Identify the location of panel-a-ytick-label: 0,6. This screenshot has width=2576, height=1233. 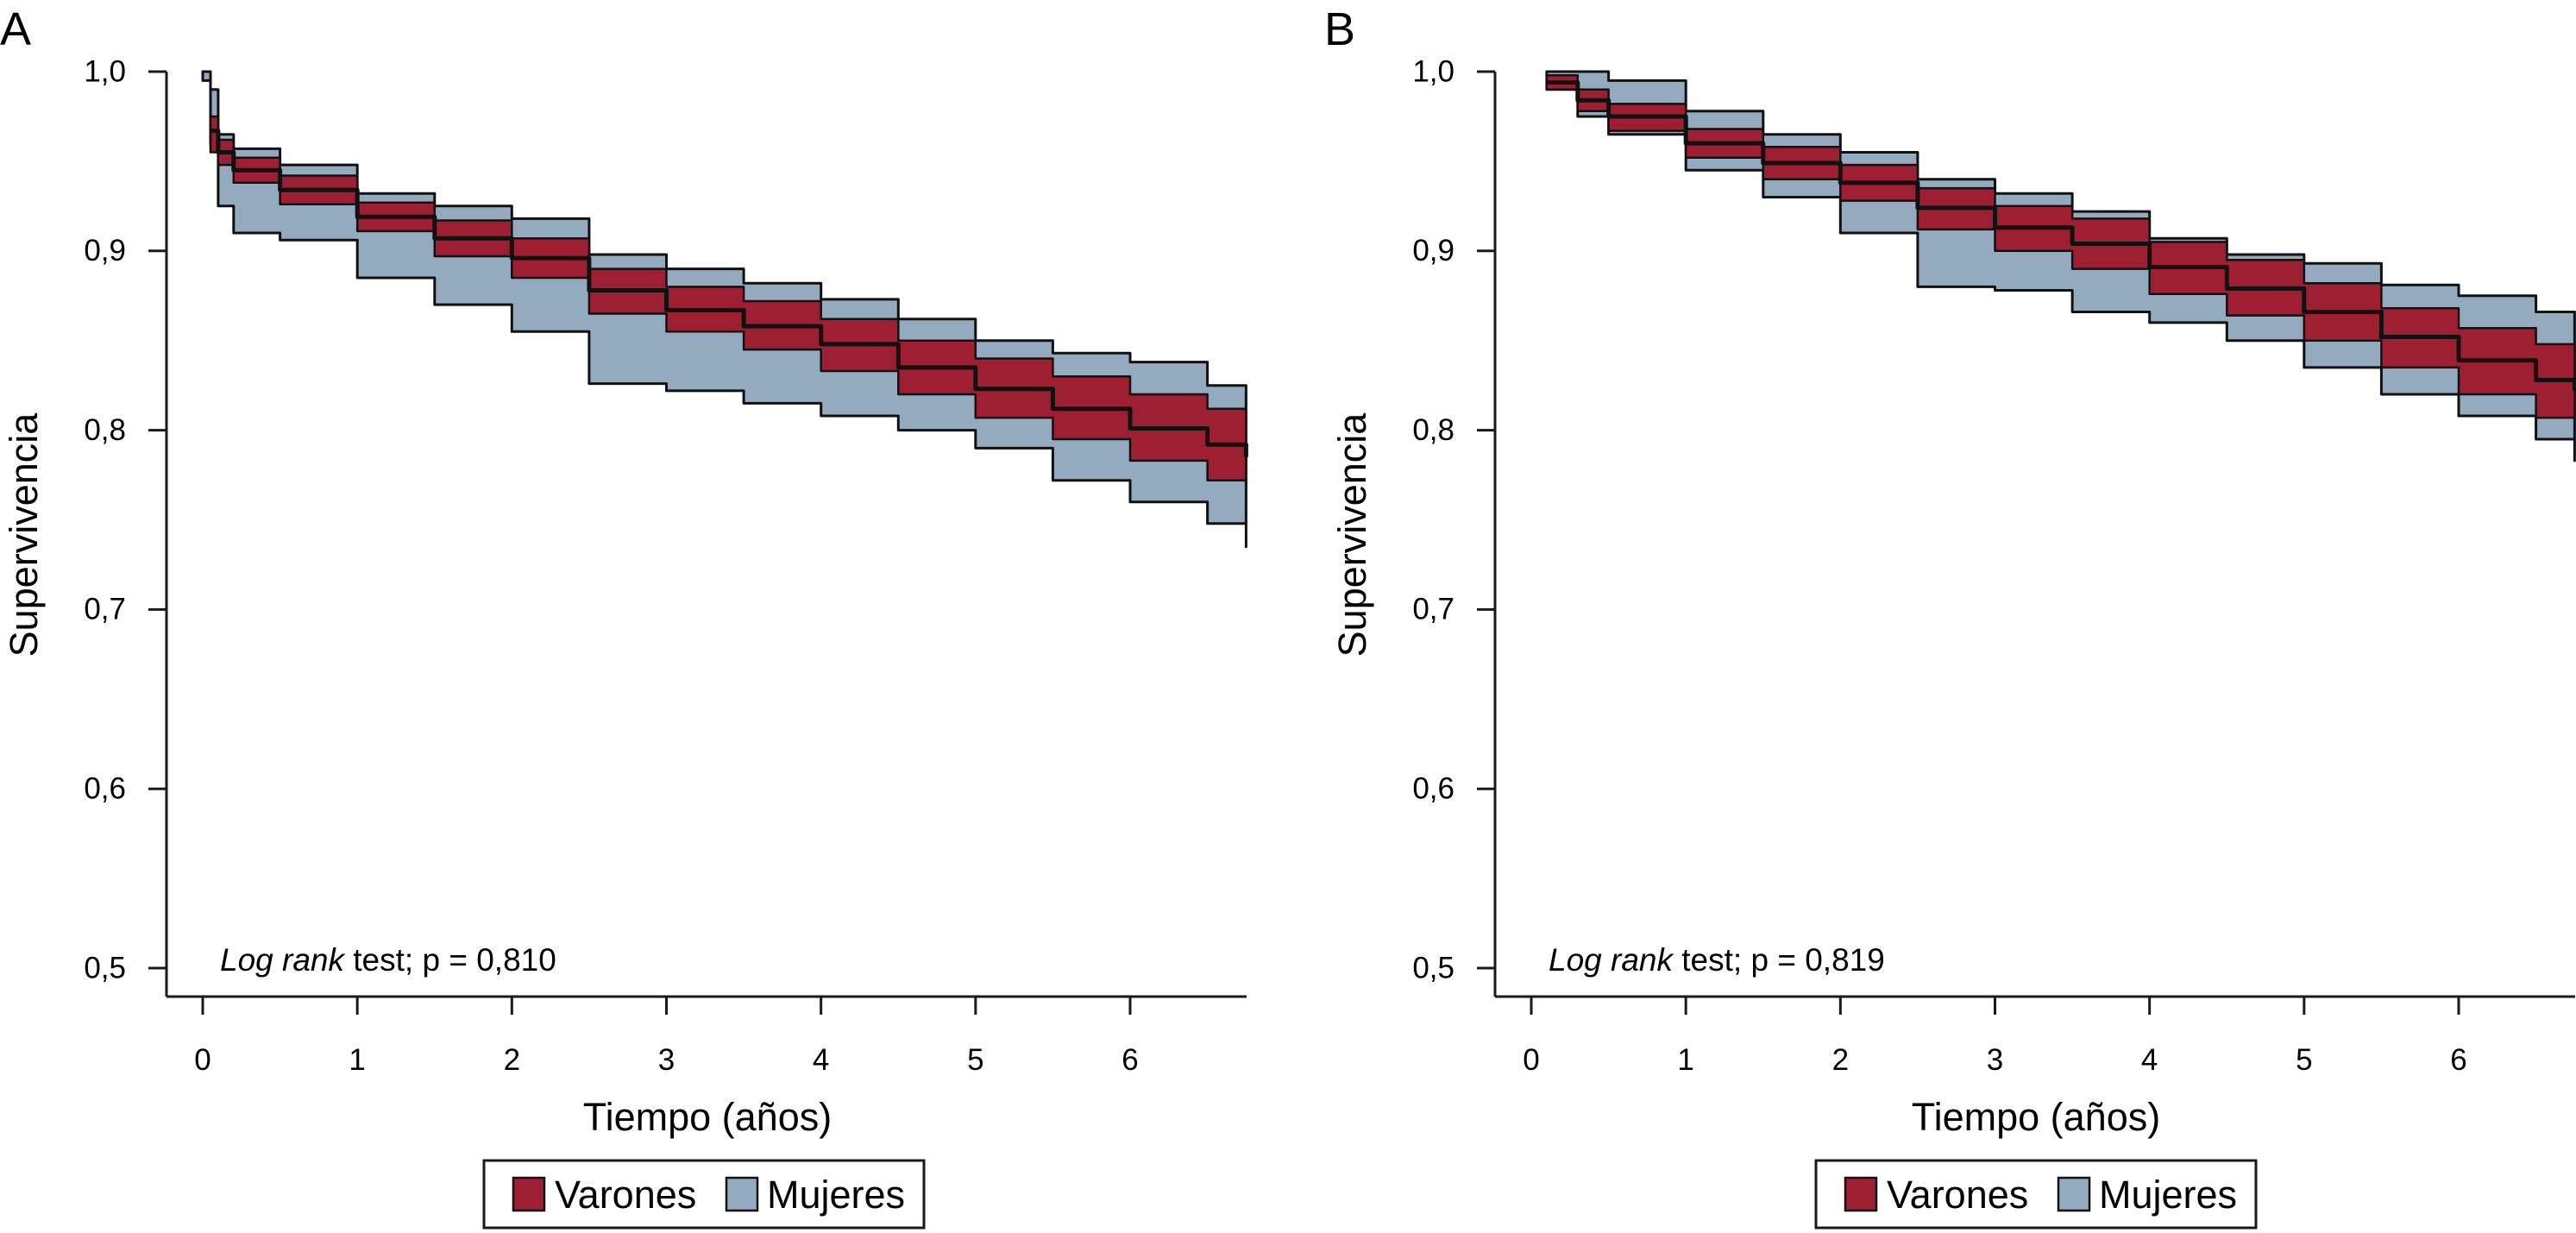
(105, 788).